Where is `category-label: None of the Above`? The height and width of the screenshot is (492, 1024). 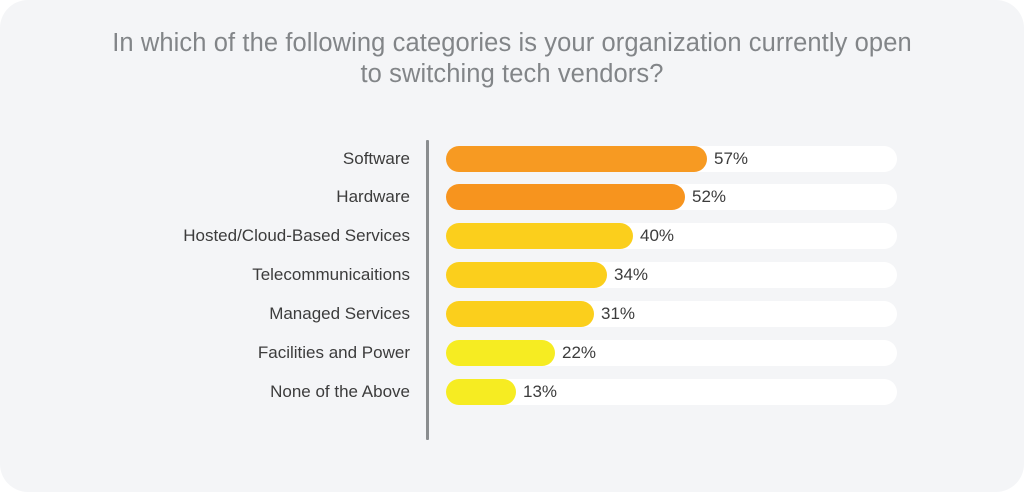
category-label: None of the Above is located at coordinates (340, 391).